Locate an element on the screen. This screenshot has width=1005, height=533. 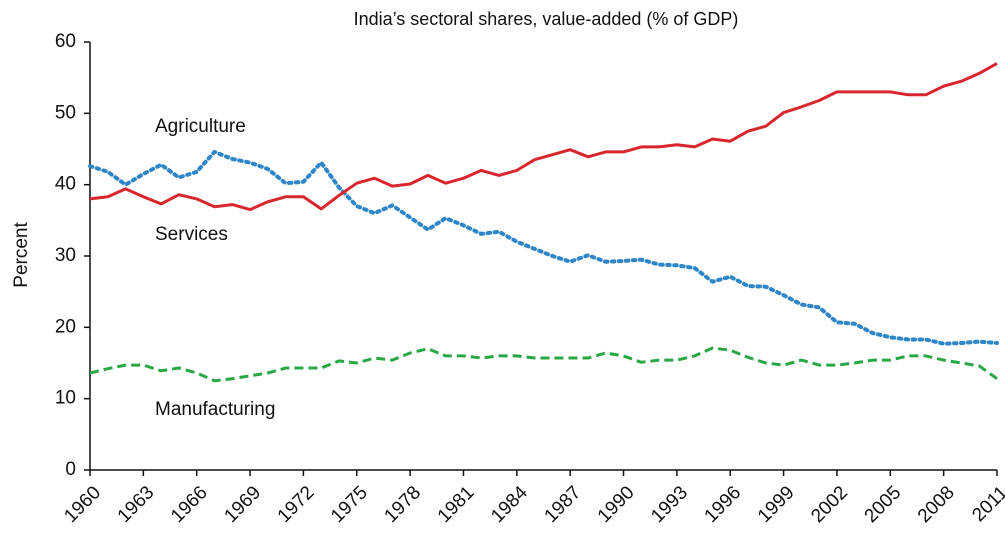
x-tick-label: 1990 is located at coordinates (616, 504).